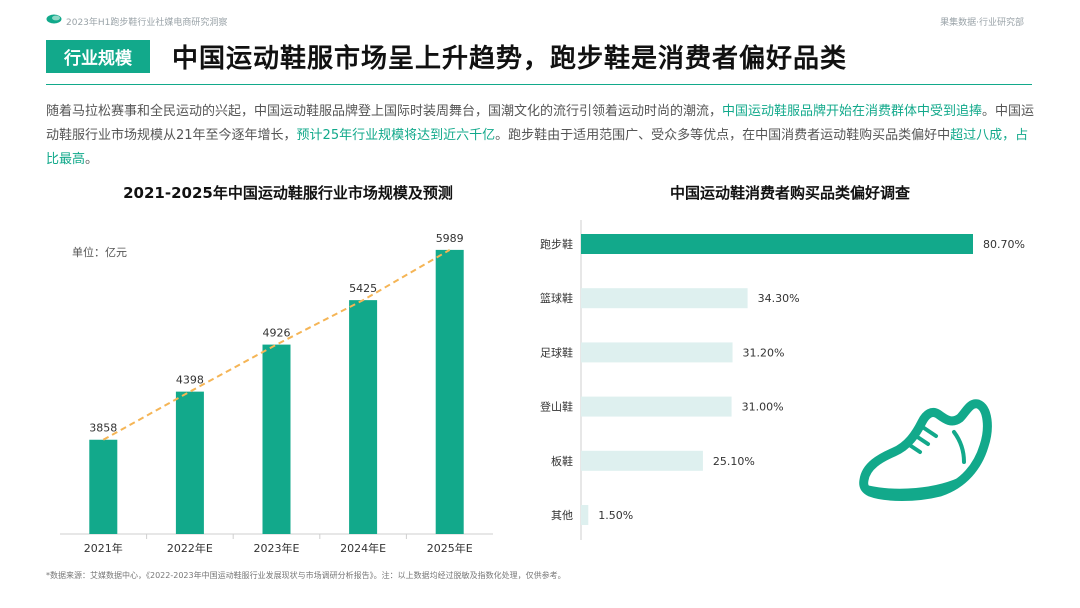 This screenshot has height=608, width=1080. What do you see at coordinates (779, 298) in the screenshot?
I see `data-label-篮球鞋: 34.30%` at bounding box center [779, 298].